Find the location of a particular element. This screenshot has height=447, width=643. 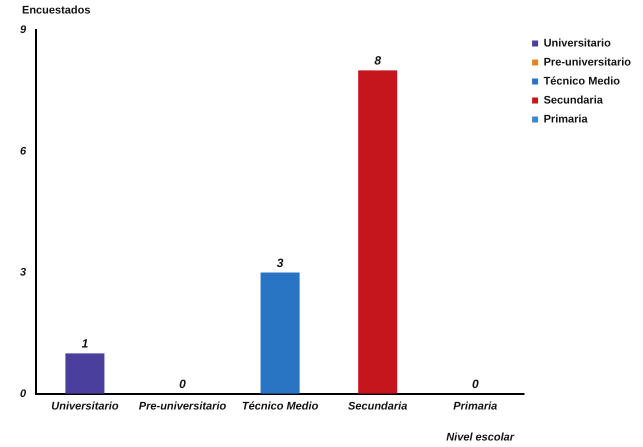

data-label: 3 is located at coordinates (280, 263).